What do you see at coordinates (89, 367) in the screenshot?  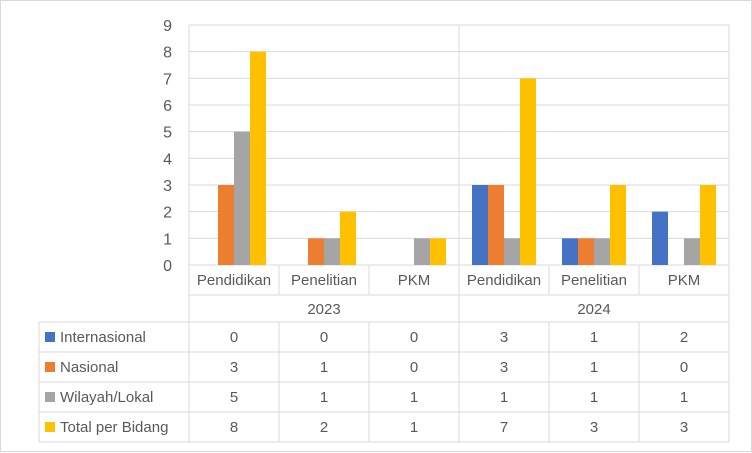 I see `legend-label: Nasional` at bounding box center [89, 367].